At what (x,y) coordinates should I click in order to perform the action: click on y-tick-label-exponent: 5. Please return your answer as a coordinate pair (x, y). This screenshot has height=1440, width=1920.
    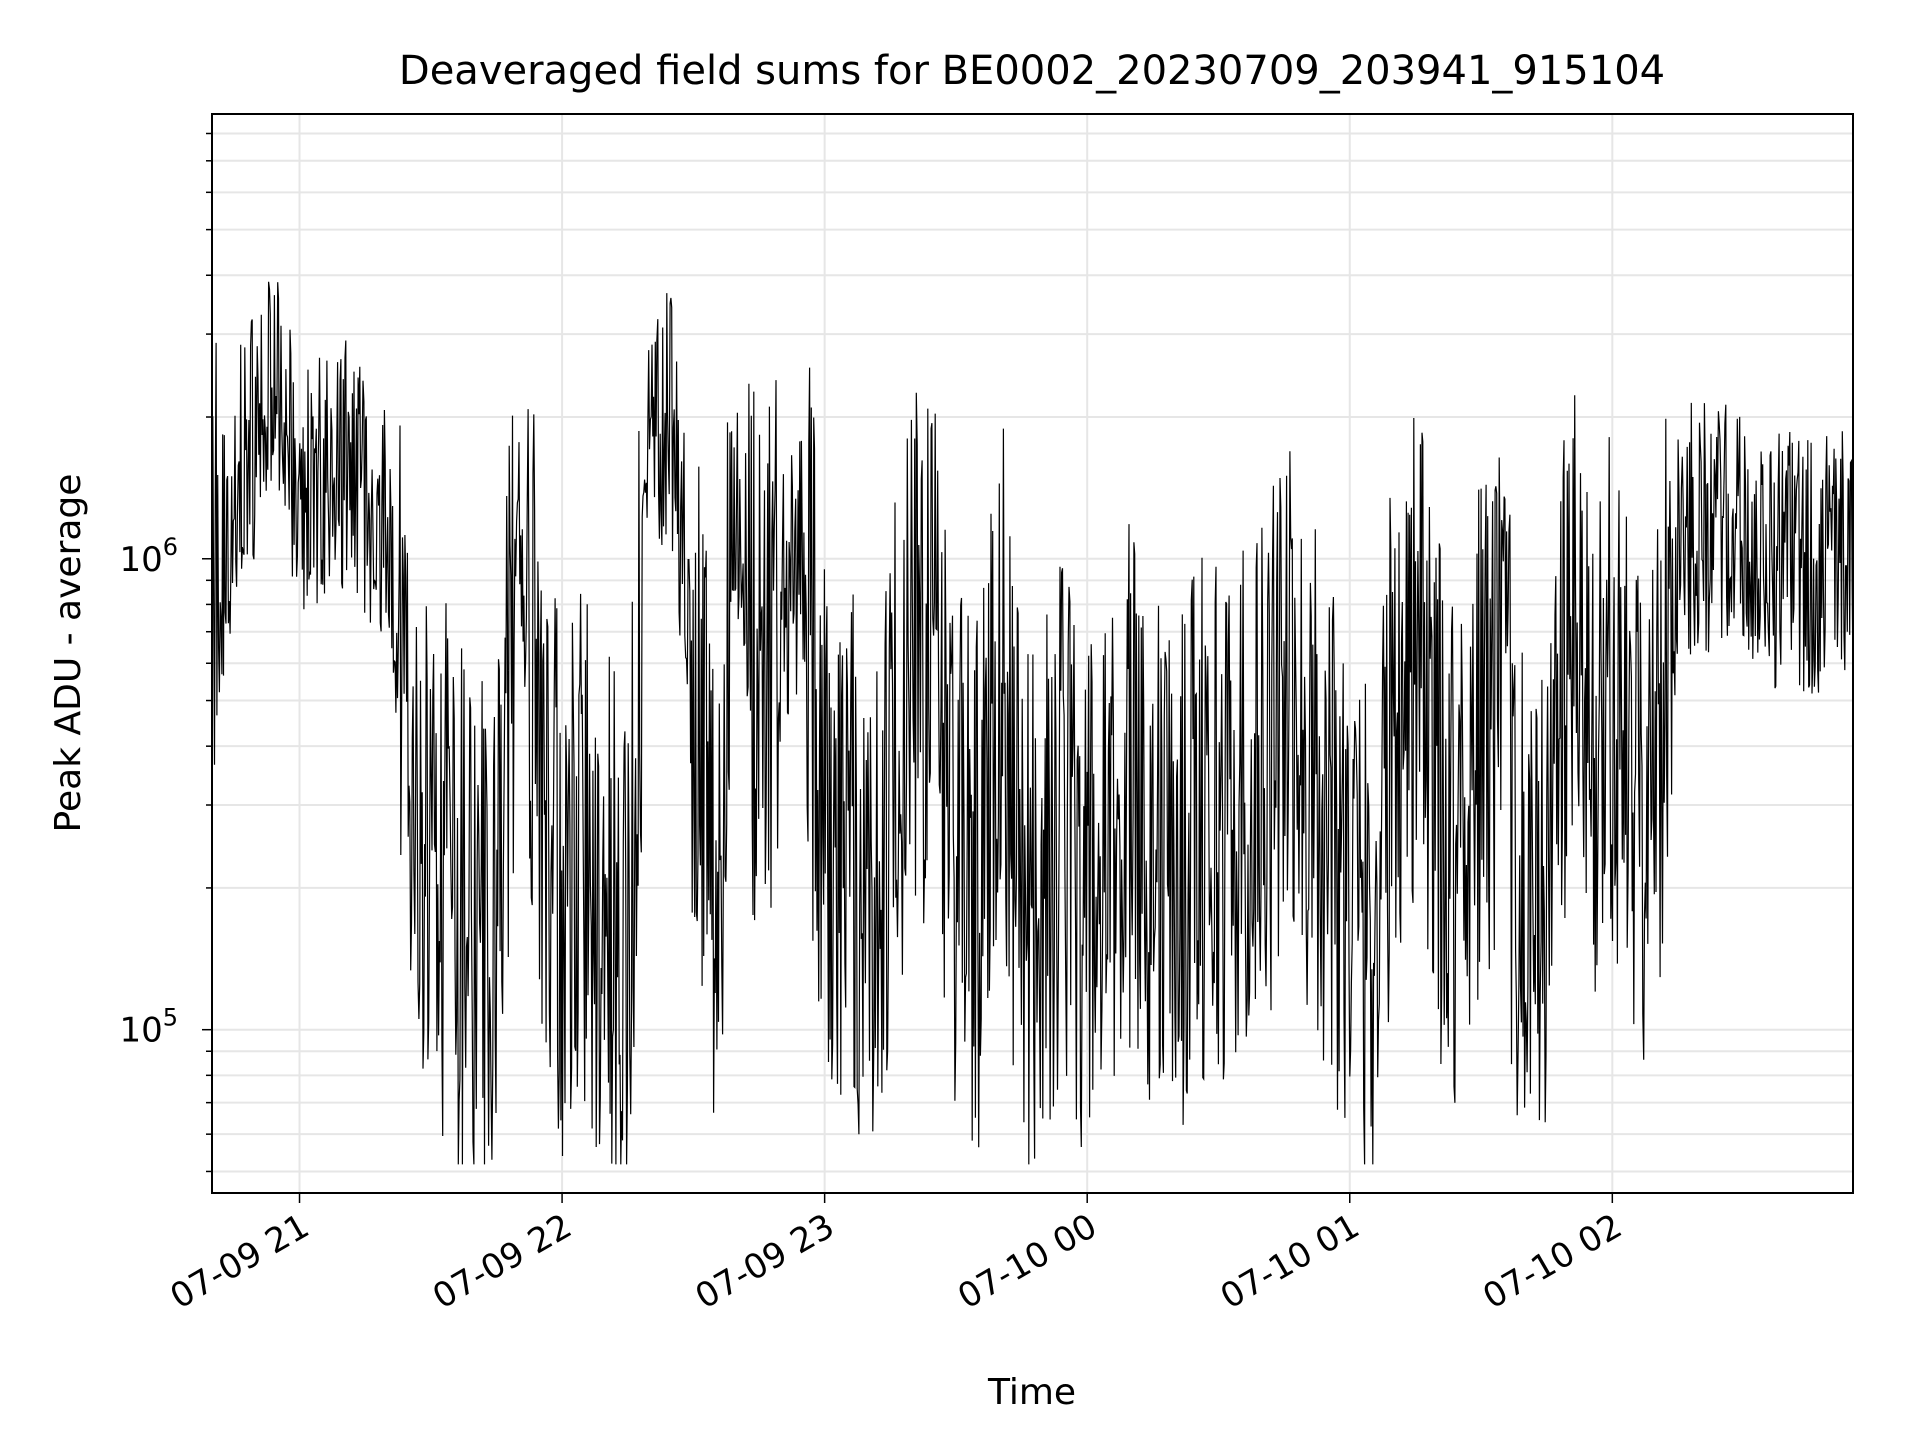
    Looking at the image, I should click on (170, 1018).